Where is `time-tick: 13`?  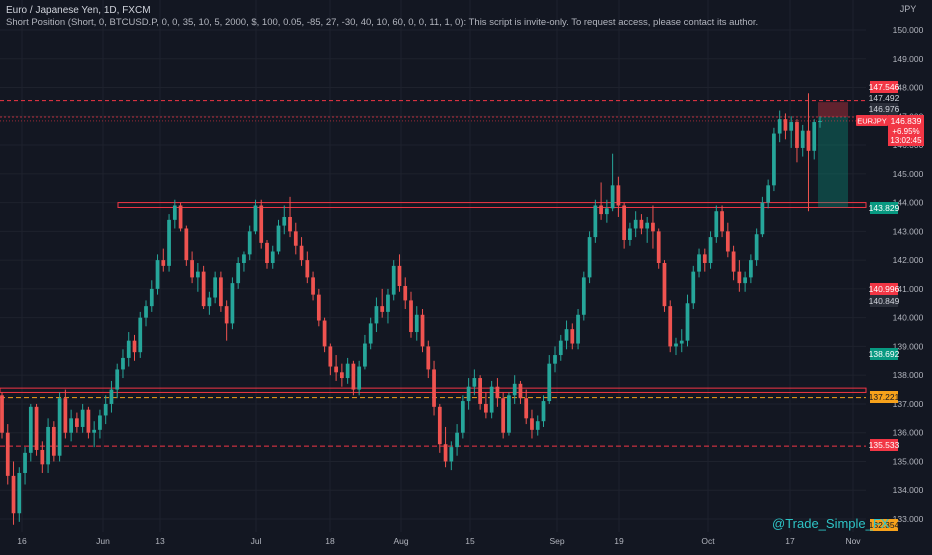
time-tick: 13 is located at coordinates (160, 541).